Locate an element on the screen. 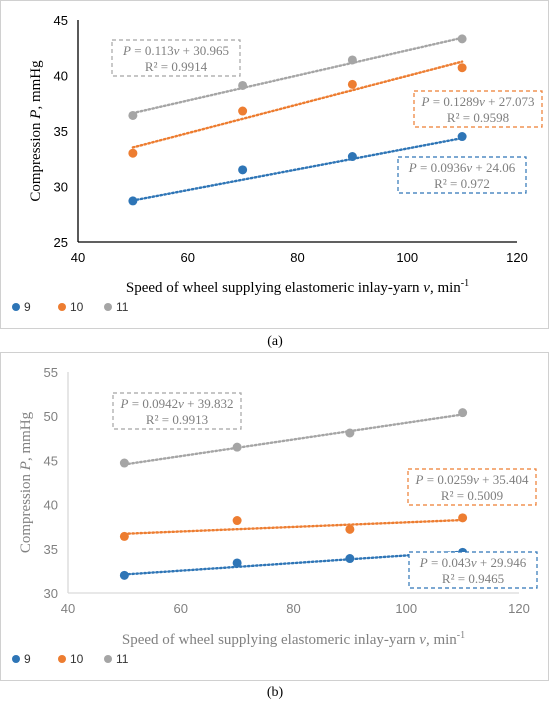  trend-equation-series-9: P = 0.043v + 29.946 is located at coordinates (473, 562).